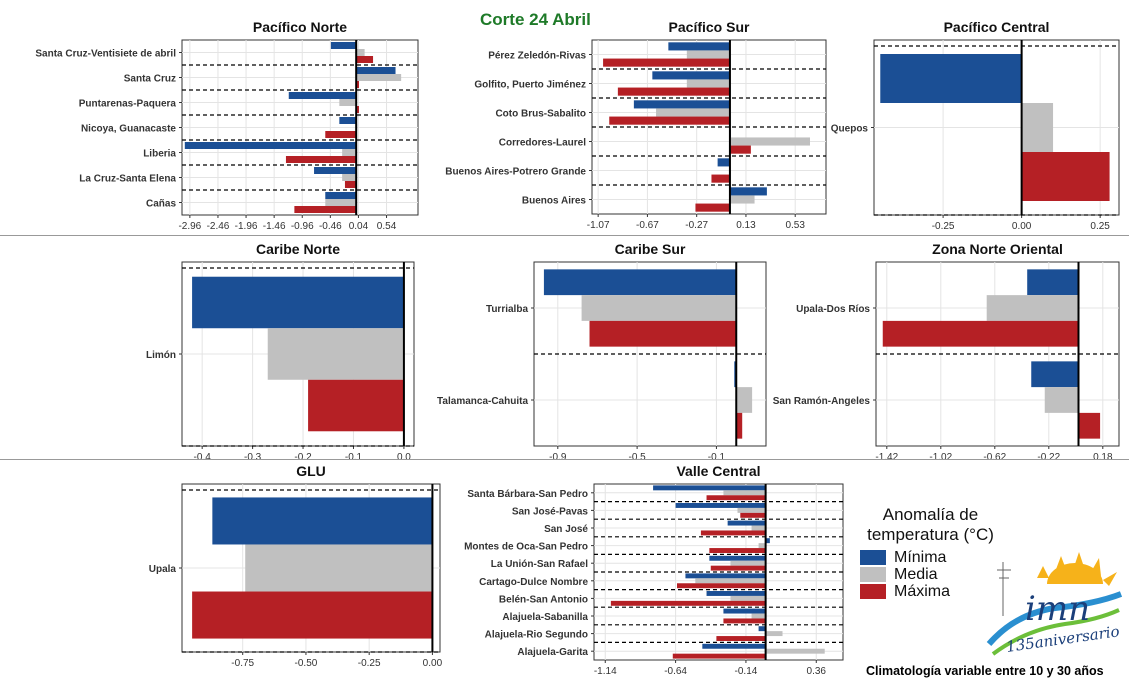 This screenshot has height=684, width=1129. What do you see at coordinates (817, 671) in the screenshot?
I see `x-tick-label: 0.36` at bounding box center [817, 671].